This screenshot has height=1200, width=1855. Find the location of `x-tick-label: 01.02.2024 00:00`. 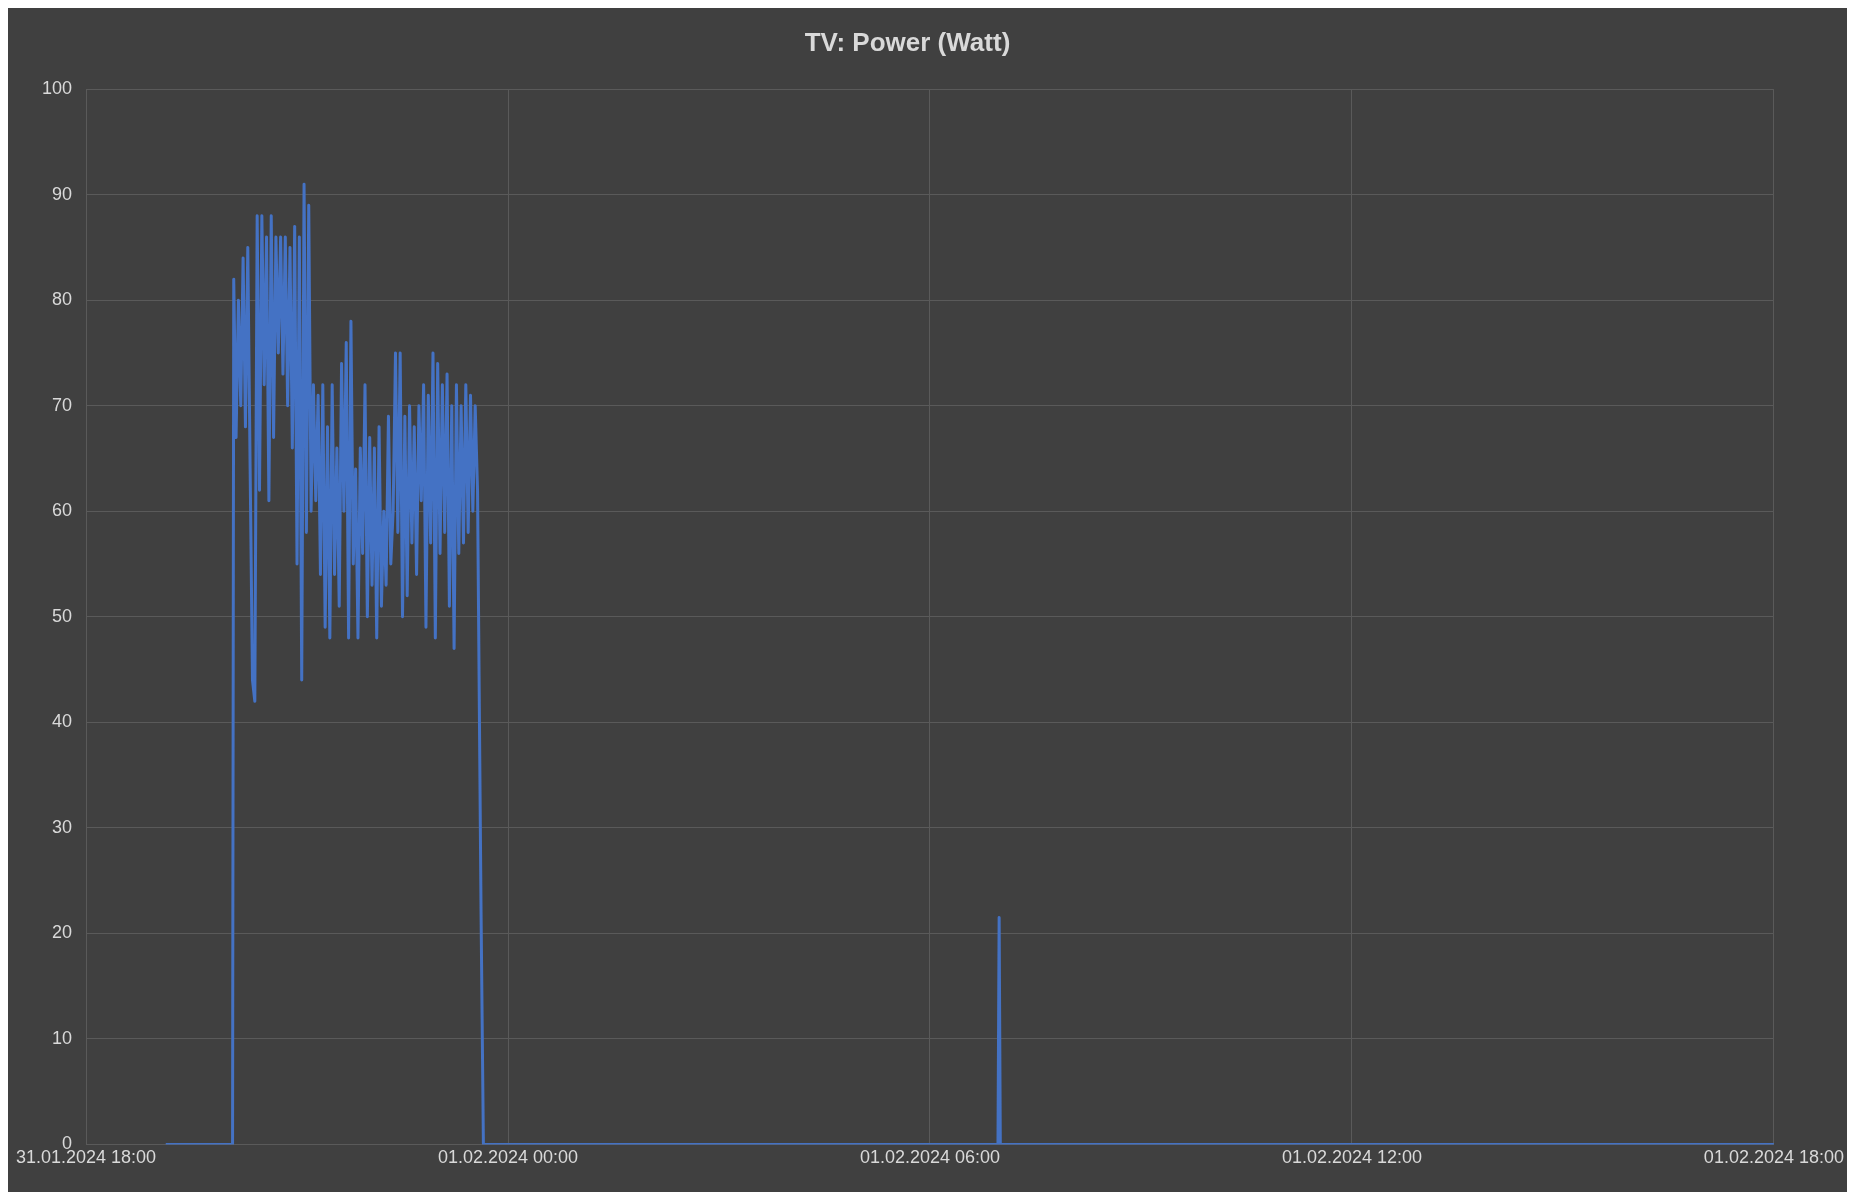

x-tick-label: 01.02.2024 00:00 is located at coordinates (508, 1157).